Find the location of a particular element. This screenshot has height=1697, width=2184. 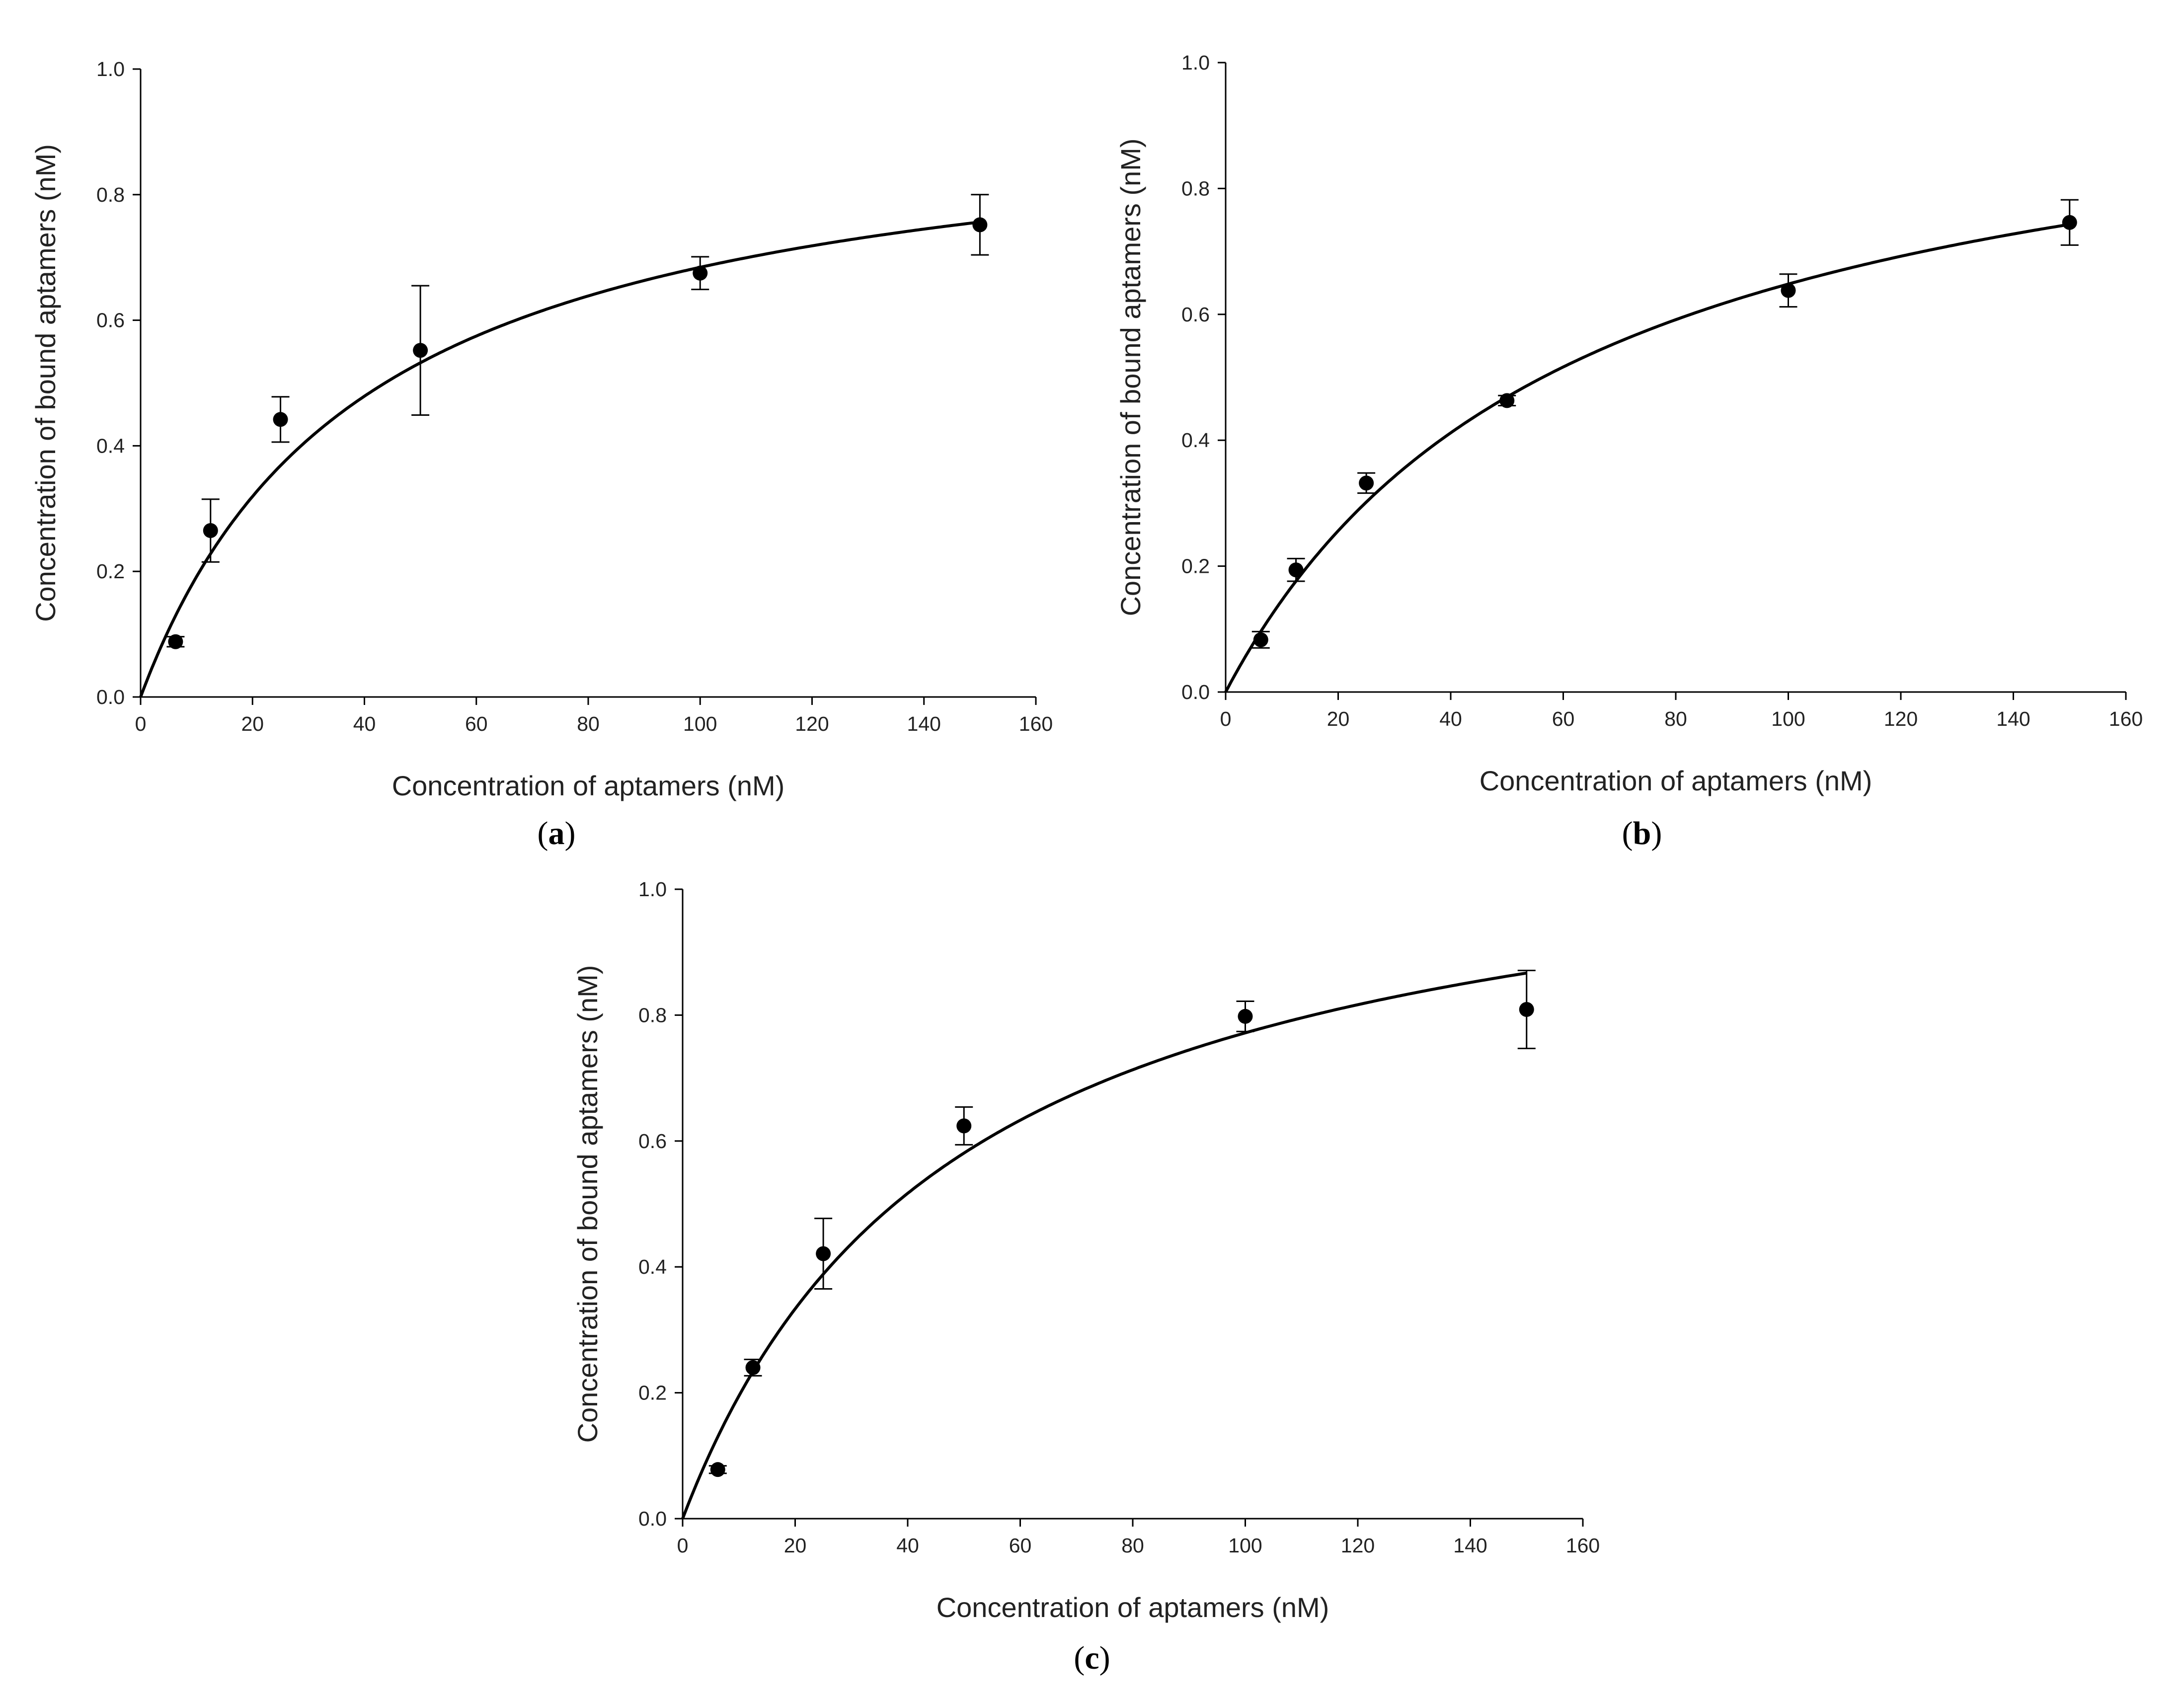

panel-c-x-tick-label: 120 is located at coordinates (1358, 1546).